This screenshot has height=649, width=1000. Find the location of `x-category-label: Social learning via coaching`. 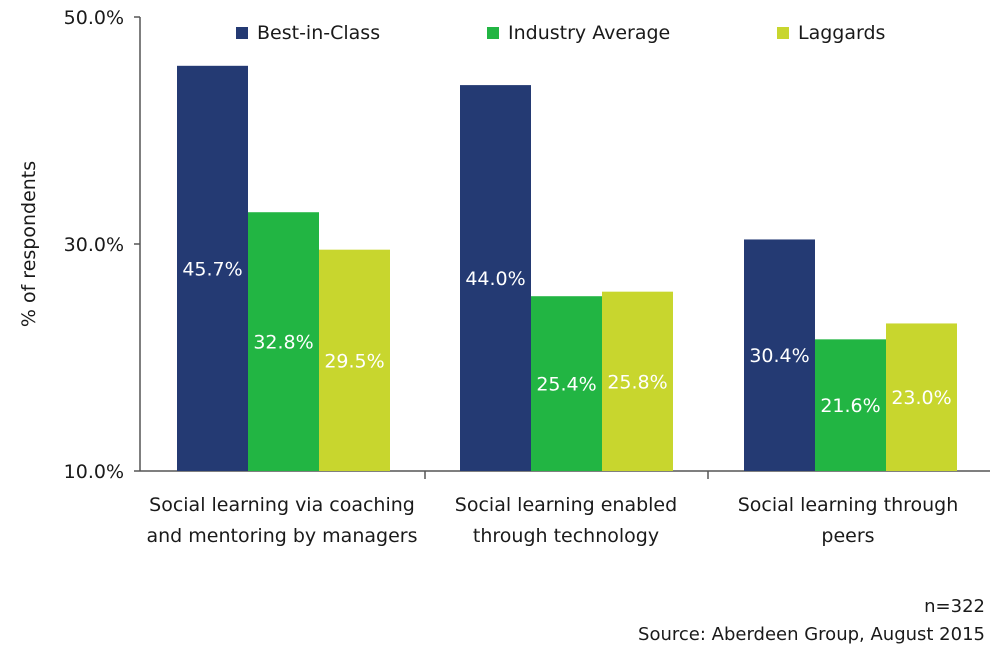

x-category-label: Social learning via coaching is located at coordinates (282, 505).